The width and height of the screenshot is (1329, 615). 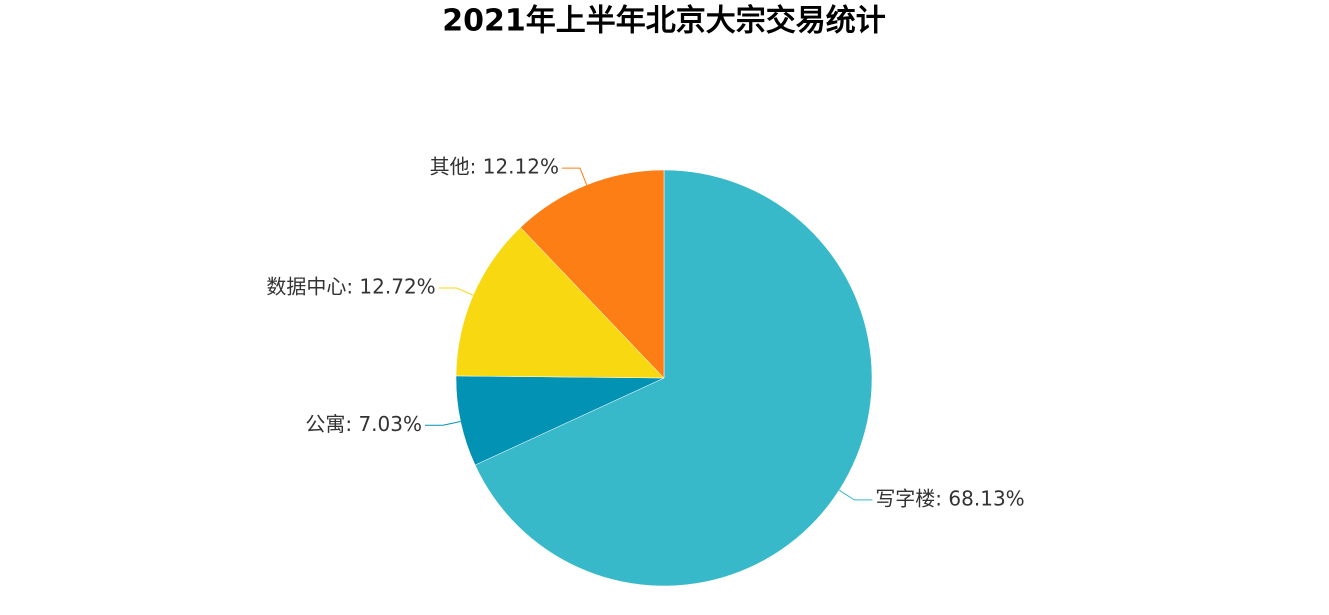 I want to click on chart-title: 2021年上半年北京大宗交易统计, so click(x=664, y=21).